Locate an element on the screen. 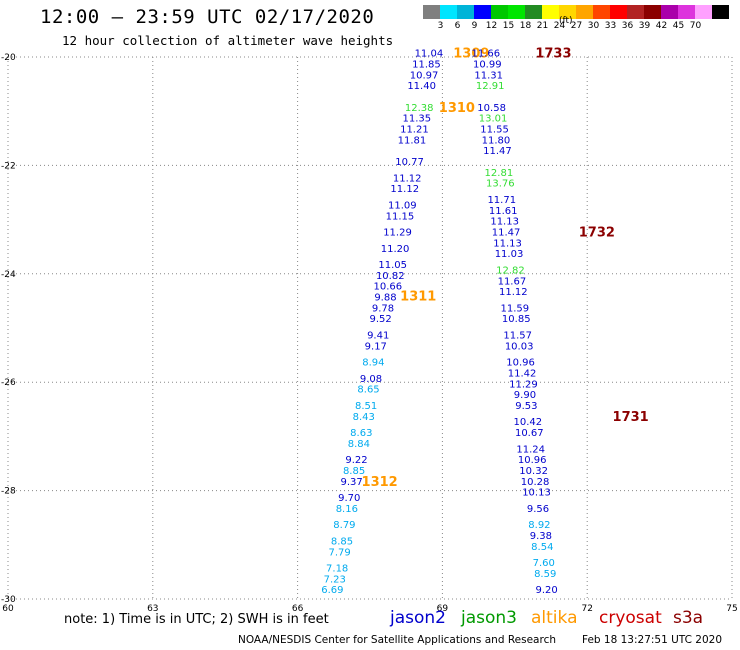  wave-height-value: 8.54 is located at coordinates (542, 547).